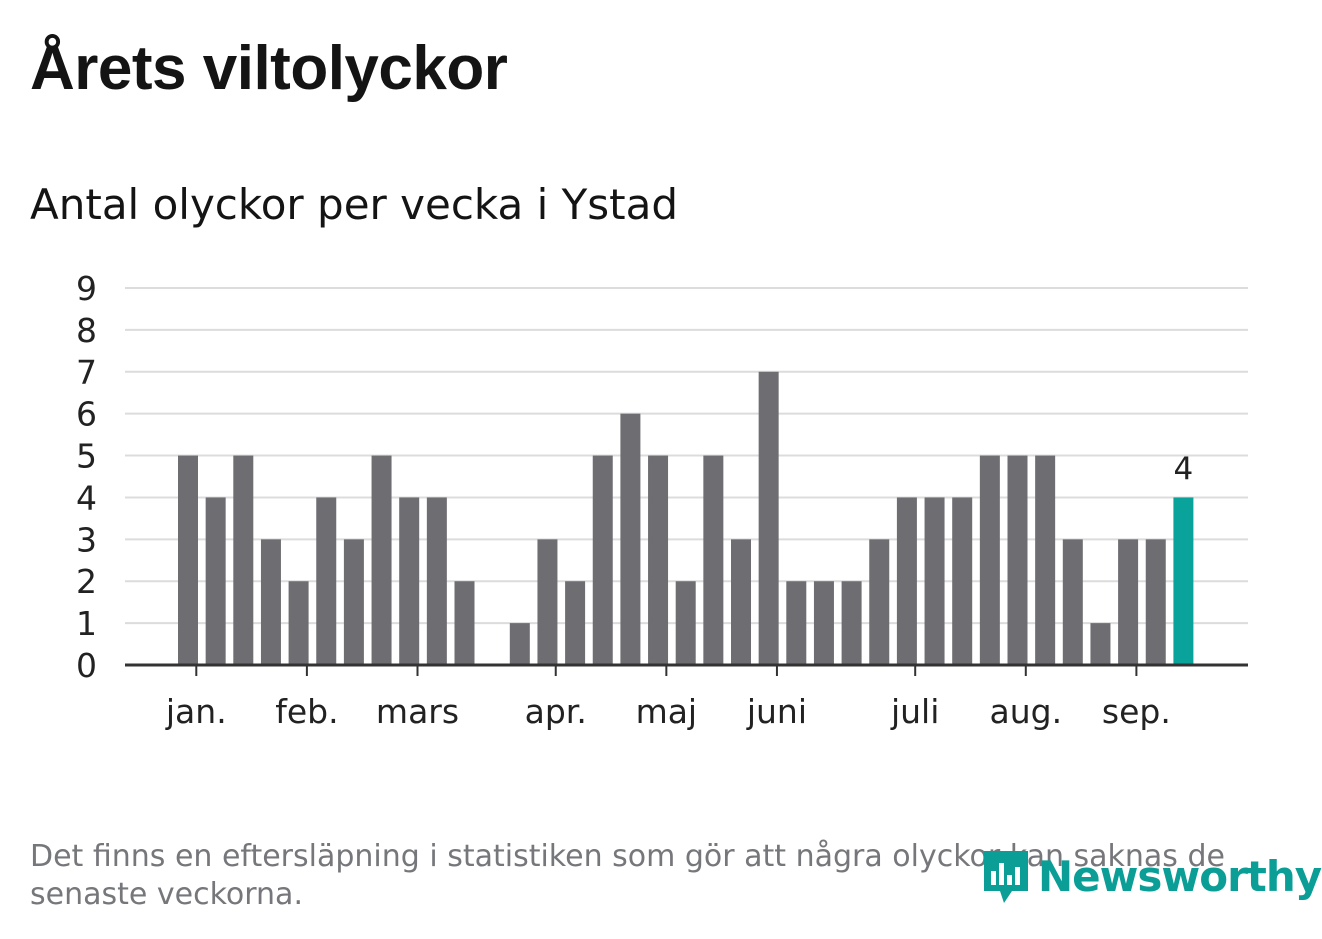 This screenshot has height=939, width=1322. I want to click on y-tick-label: 8, so click(86, 330).